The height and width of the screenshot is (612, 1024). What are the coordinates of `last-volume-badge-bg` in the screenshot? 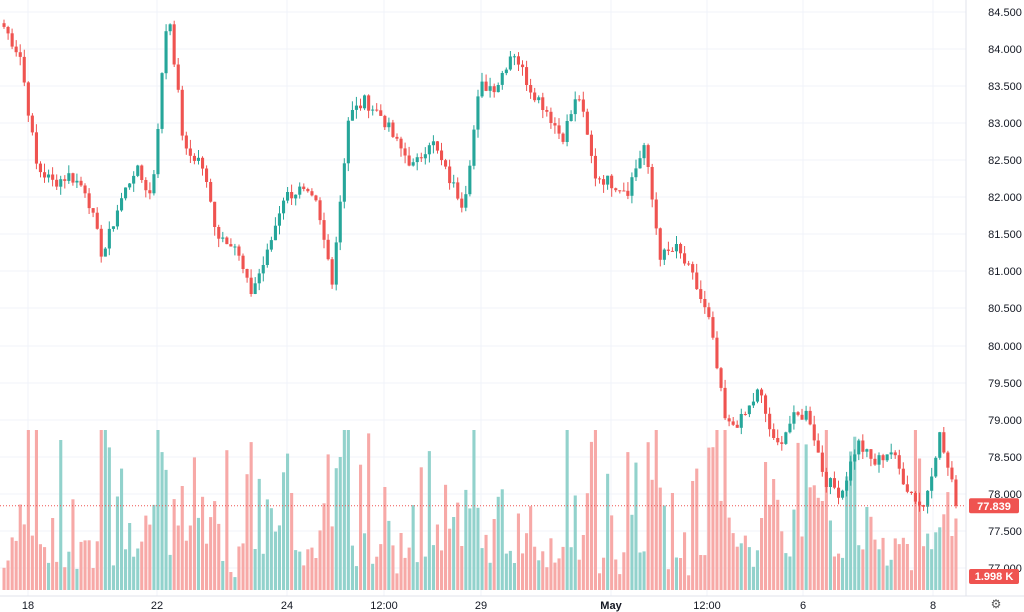 It's located at (994, 576).